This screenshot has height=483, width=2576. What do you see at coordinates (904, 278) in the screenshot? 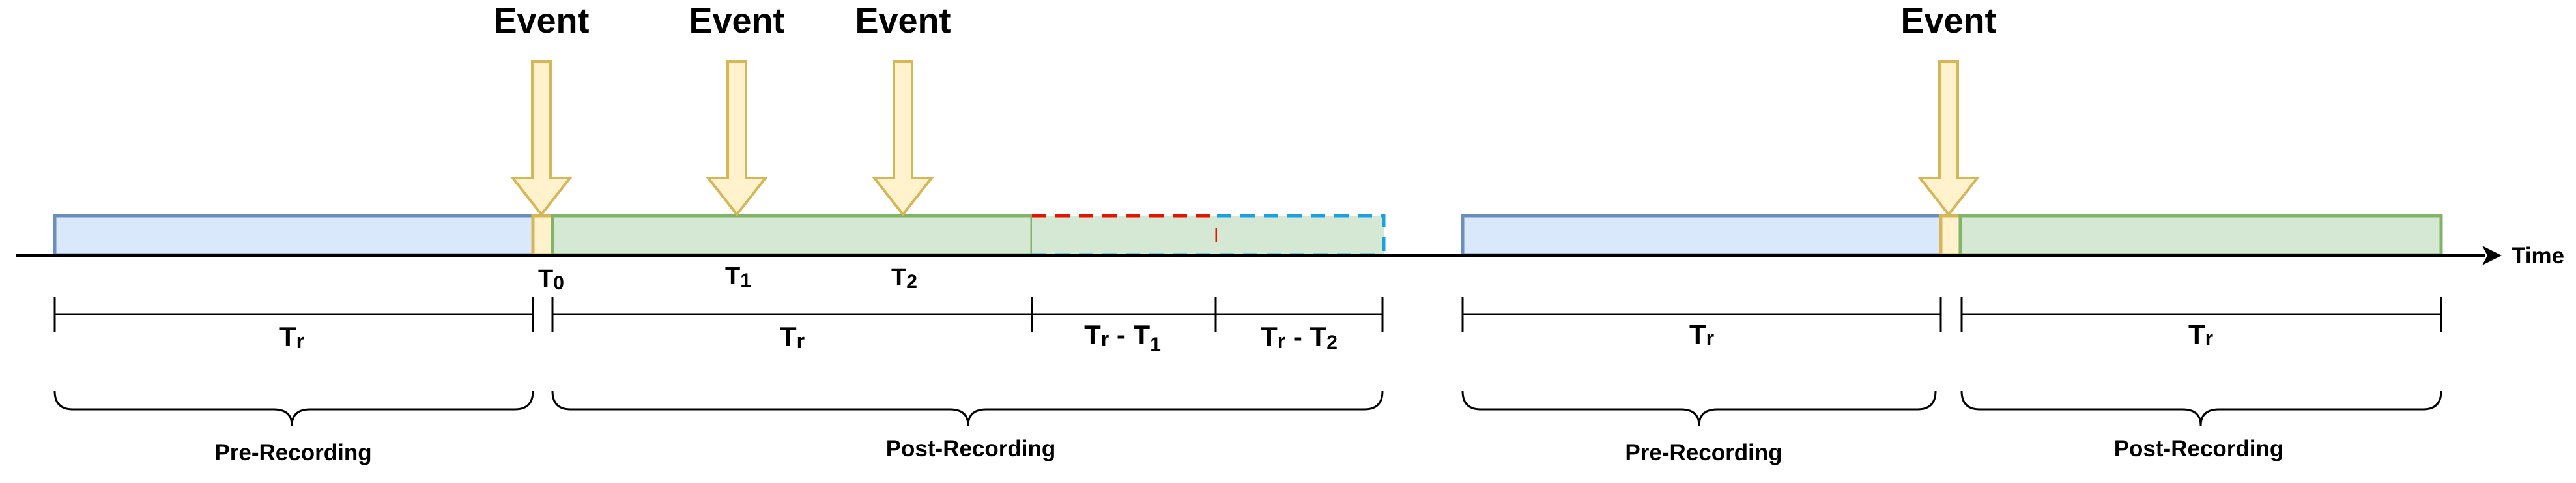
I see `marker-t2: T2` at bounding box center [904, 278].